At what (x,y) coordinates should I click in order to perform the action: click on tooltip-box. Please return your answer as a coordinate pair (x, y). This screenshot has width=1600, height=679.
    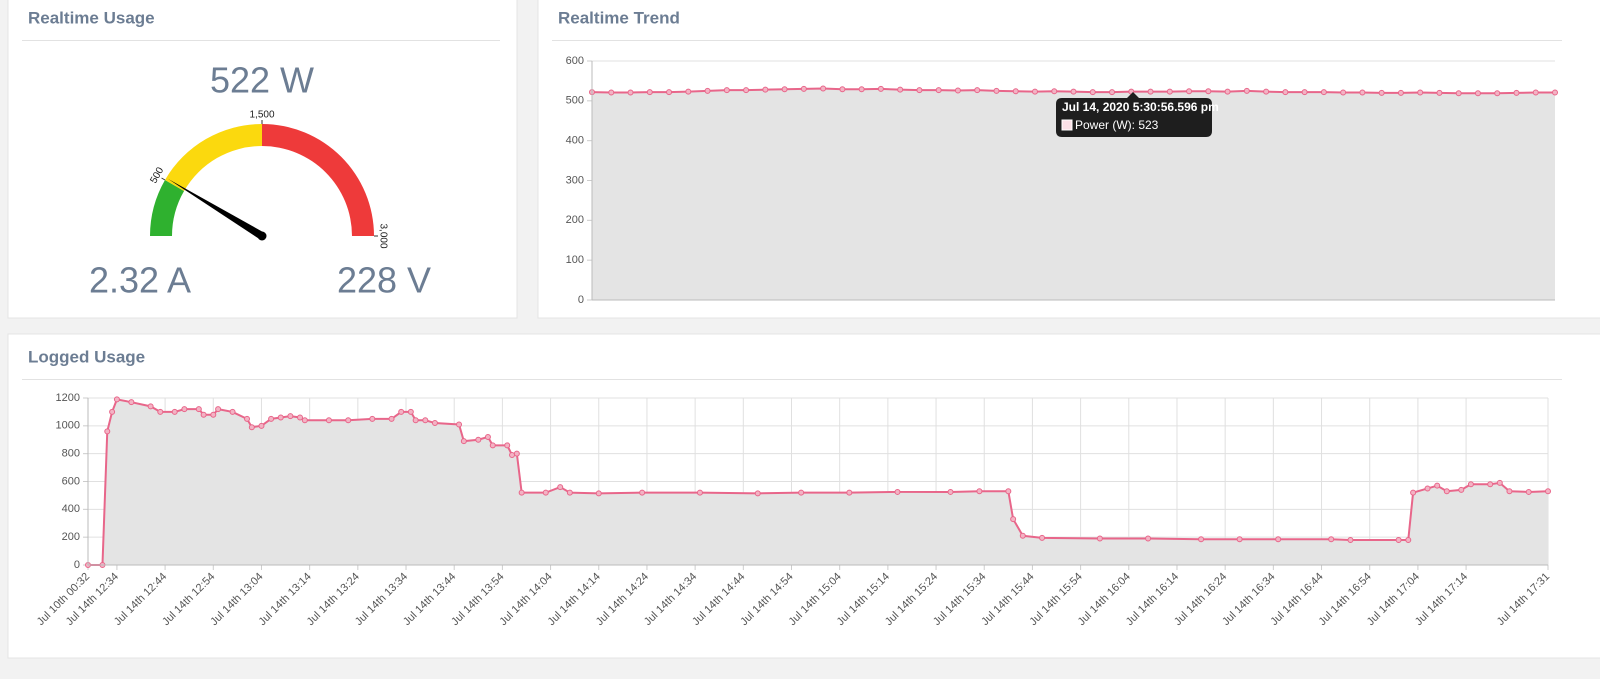
    Looking at the image, I should click on (1134, 114).